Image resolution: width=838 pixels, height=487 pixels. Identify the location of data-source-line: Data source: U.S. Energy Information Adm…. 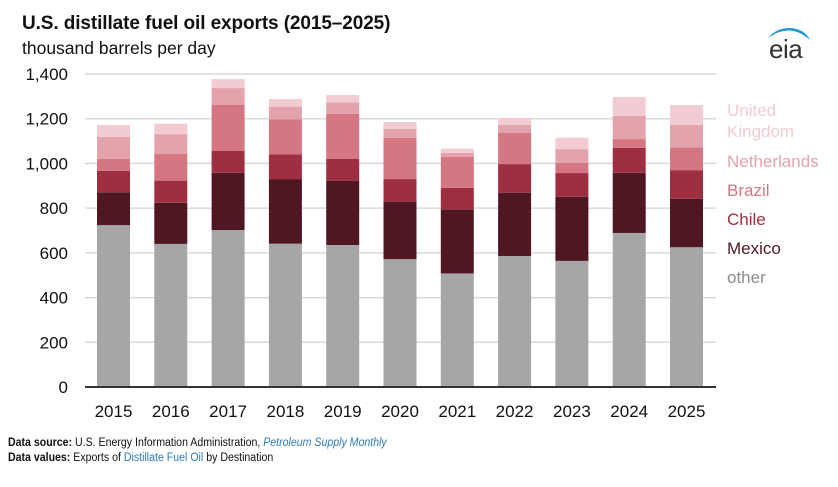
(197, 443).